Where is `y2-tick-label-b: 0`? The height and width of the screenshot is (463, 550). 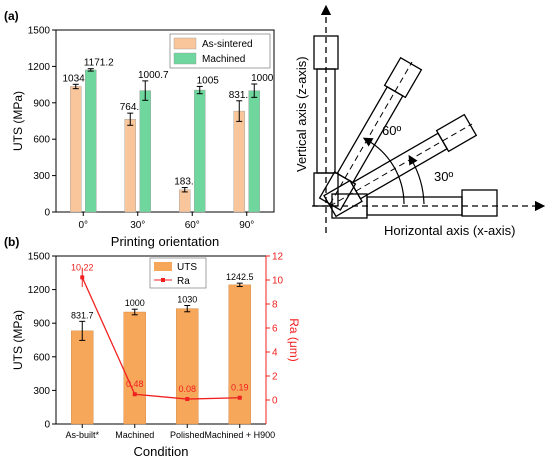 y2-tick-label-b: 0 is located at coordinates (275, 401).